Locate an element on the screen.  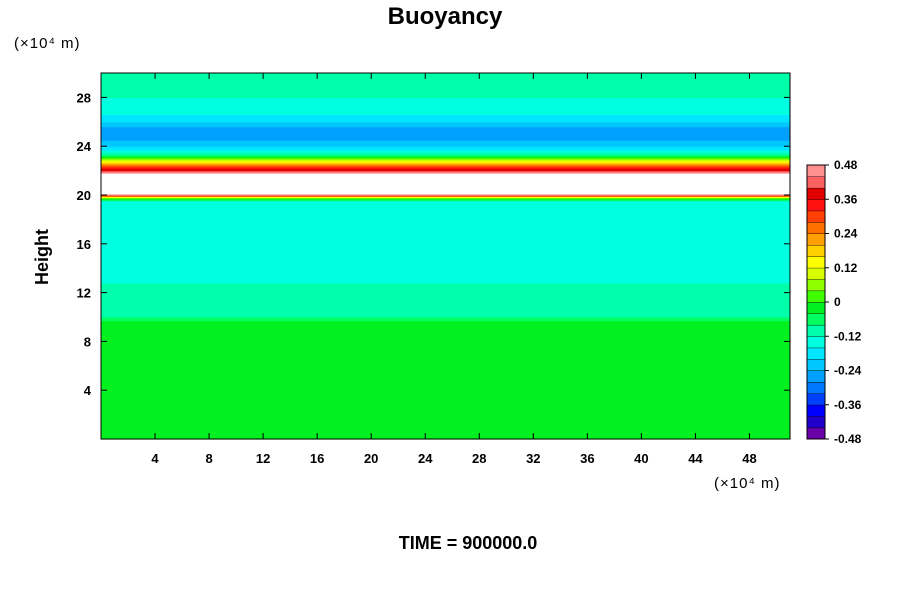
x-tick-label: 12 is located at coordinates (263, 458).